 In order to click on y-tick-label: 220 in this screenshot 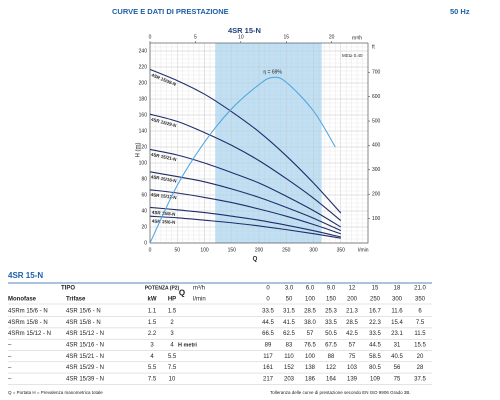, I will do `click(143, 67)`.